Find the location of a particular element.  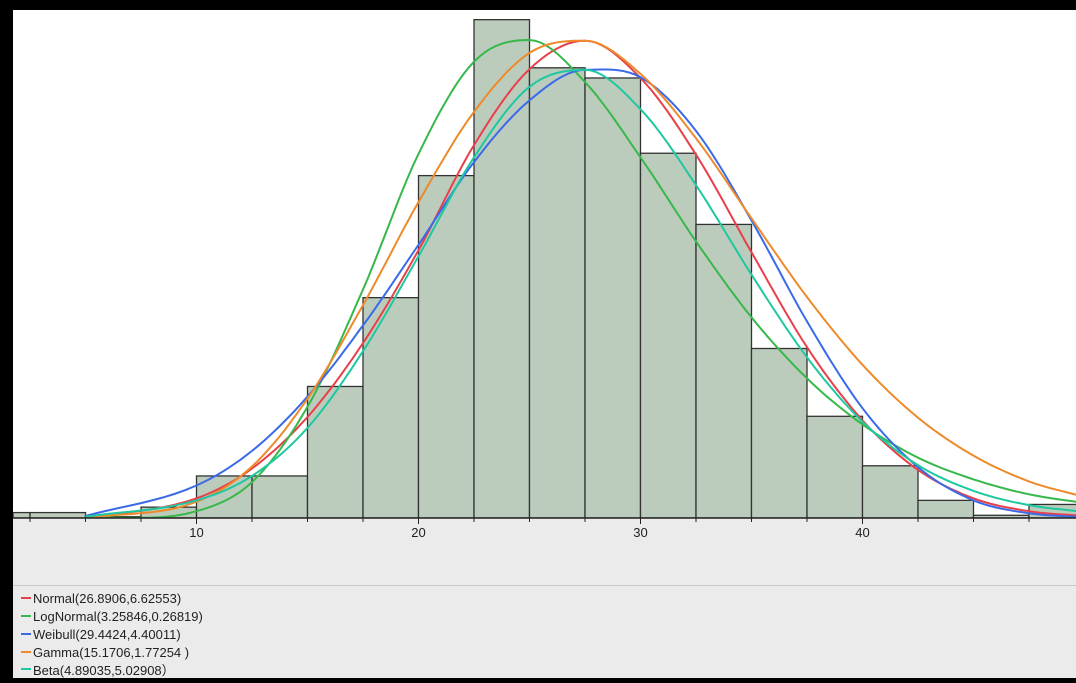

legend-swatch-beta is located at coordinates (26, 669).